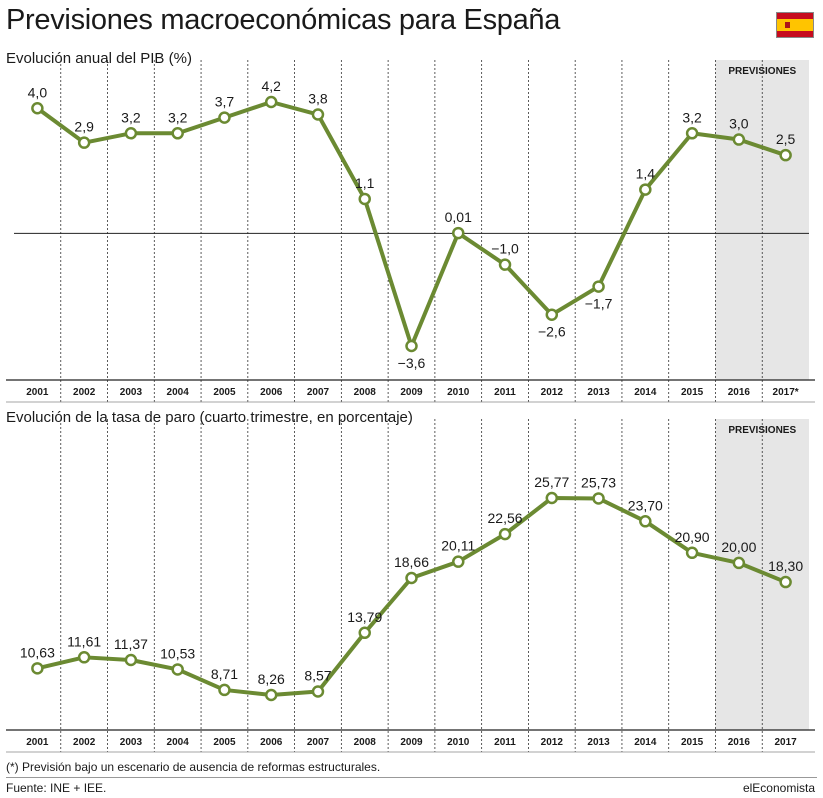  Describe the element at coordinates (38, 92) in the screenshot. I see `gdp-value-label: 4,0` at that location.